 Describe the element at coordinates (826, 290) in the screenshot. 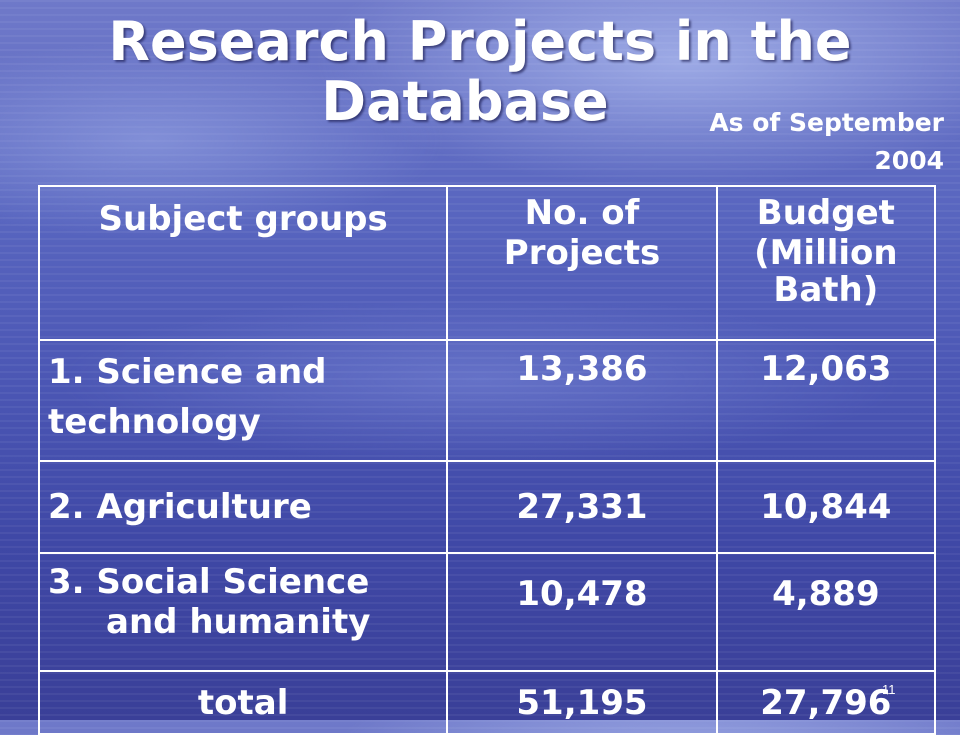

I see `header-budget-line3: Bath)` at that location.